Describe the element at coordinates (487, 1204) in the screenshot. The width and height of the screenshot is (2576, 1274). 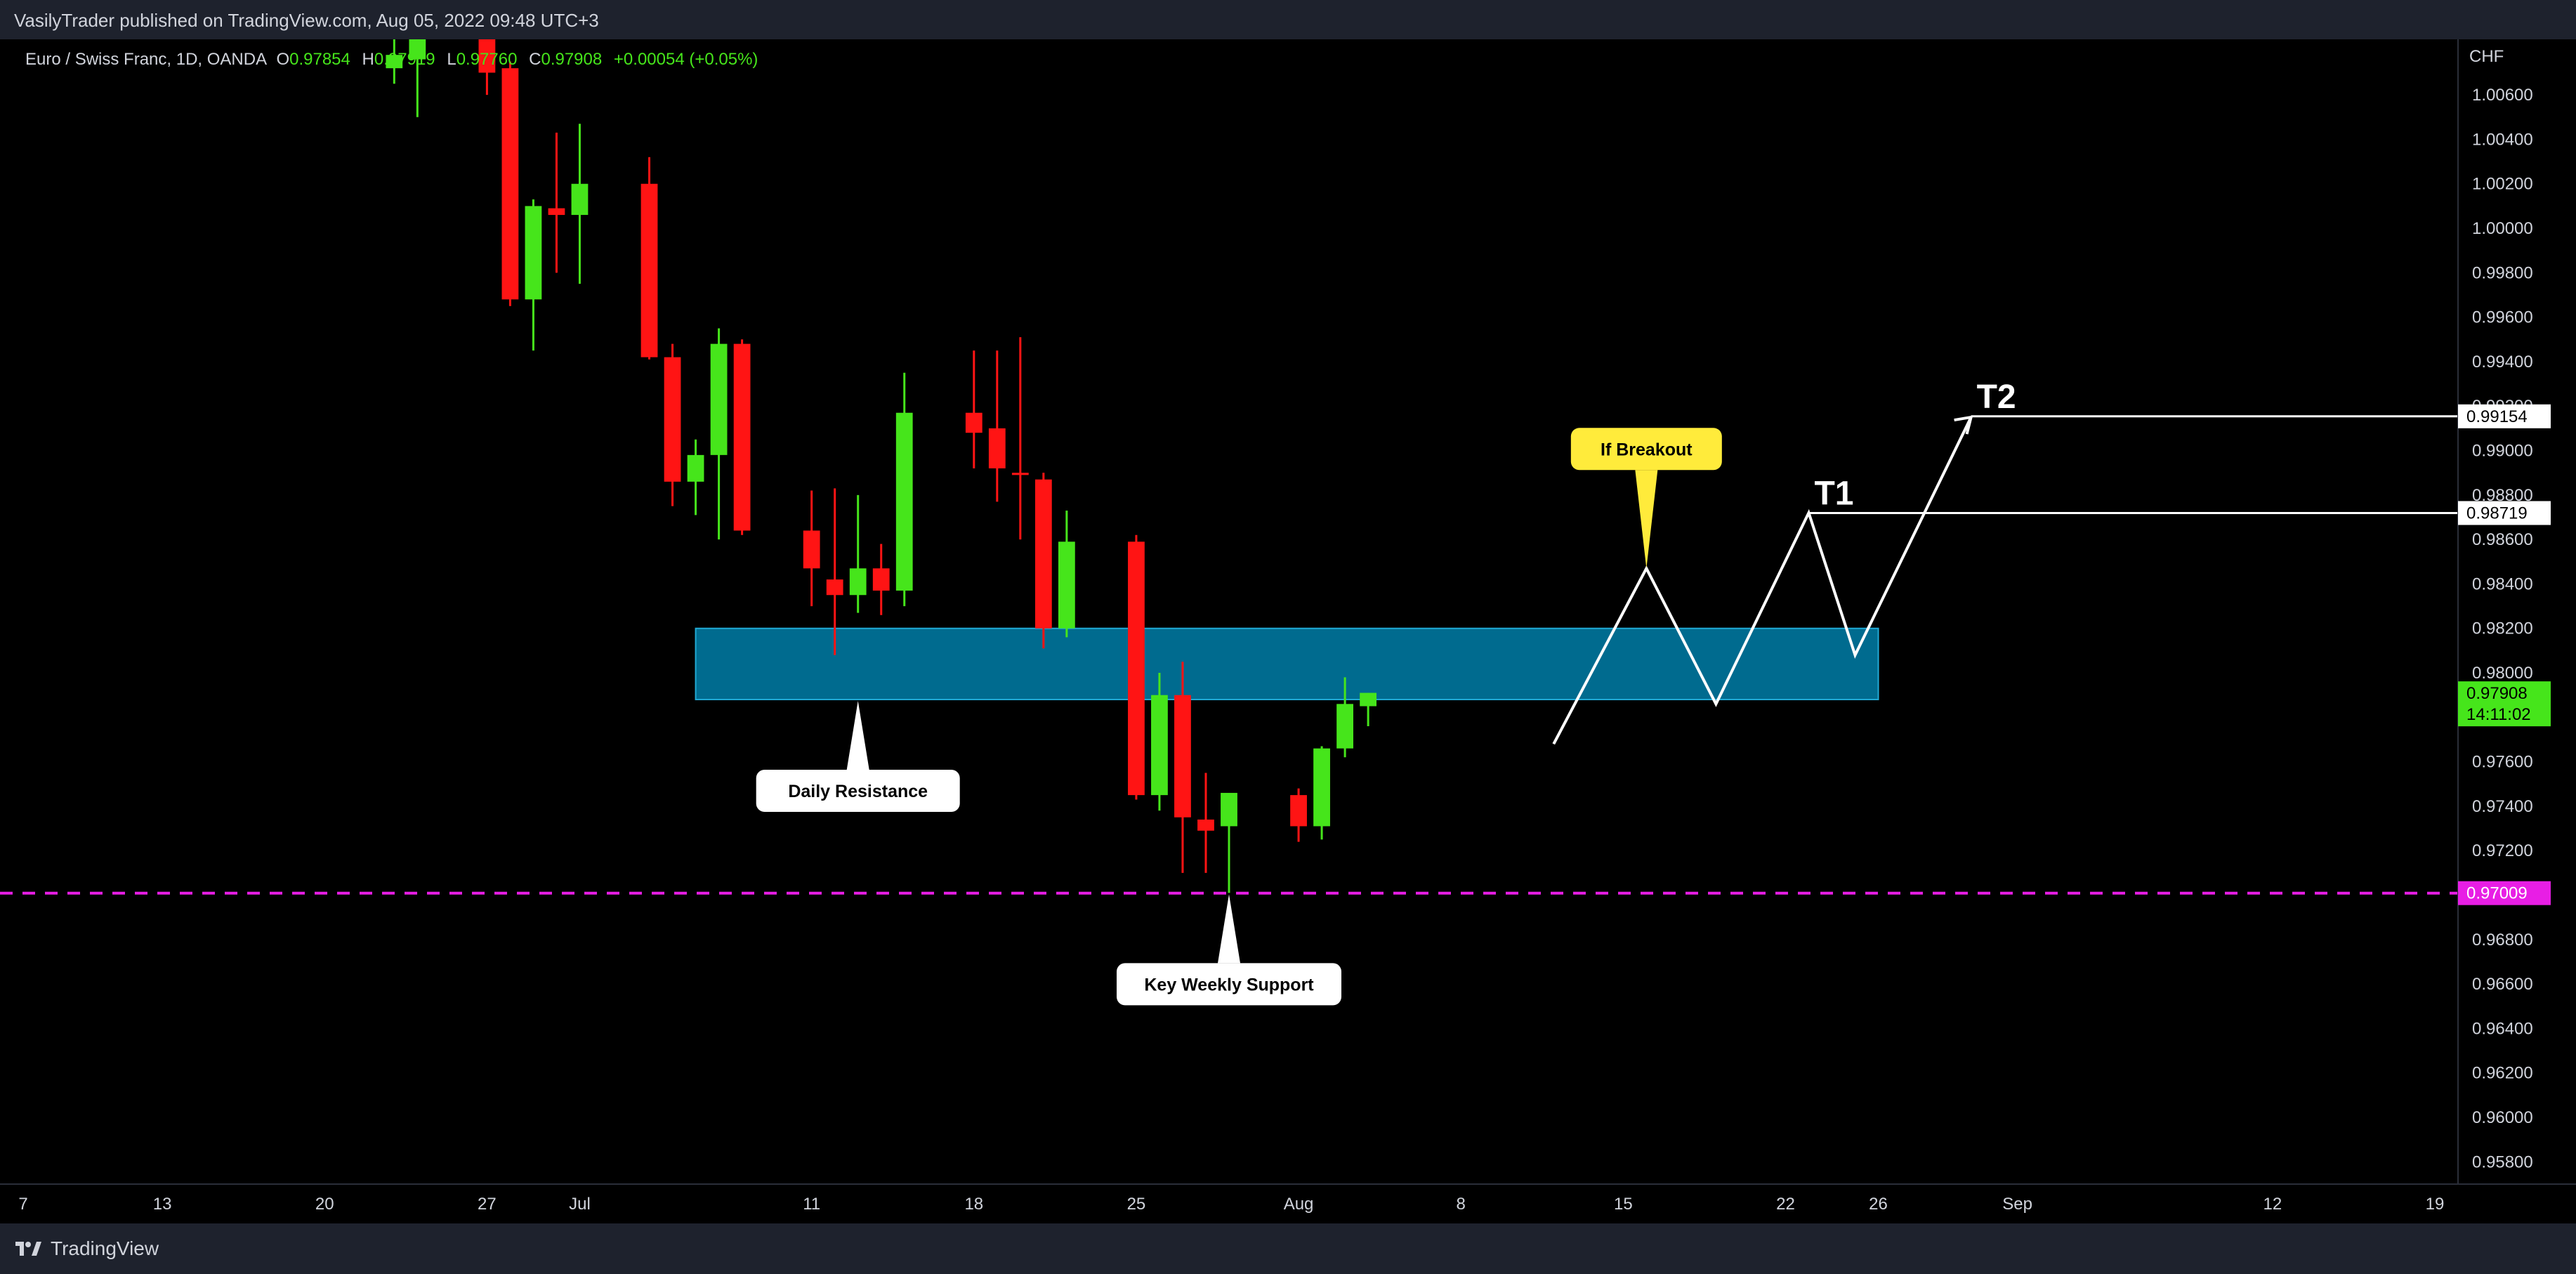
I see `time-tick-label: 27` at that location.